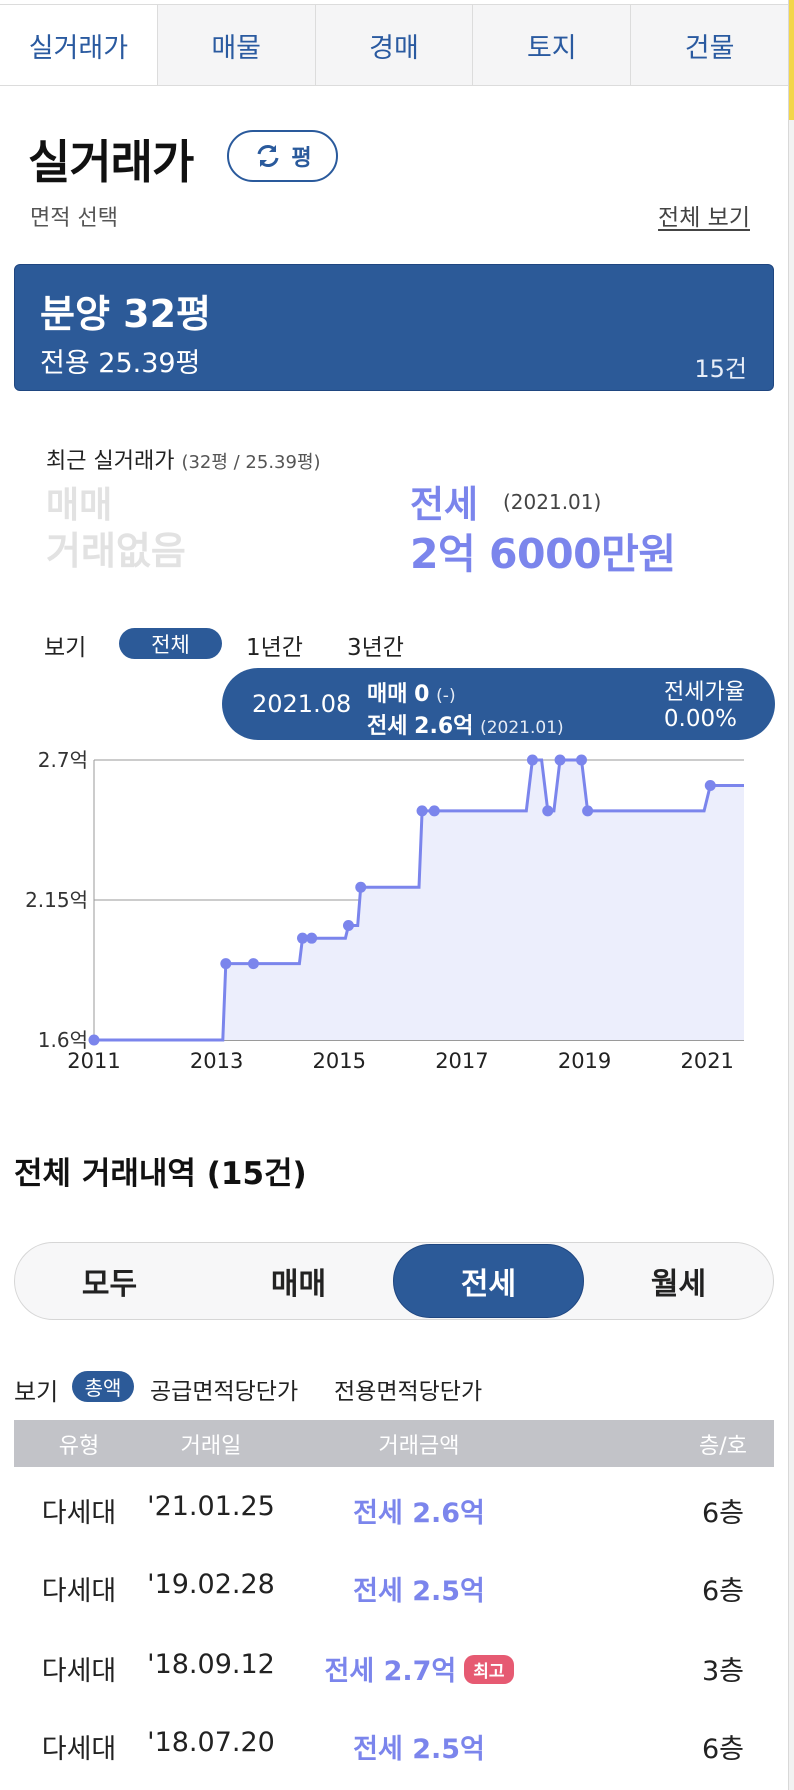 This screenshot has height=1790, width=794. Describe the element at coordinates (109, 1284) in the screenshot. I see `filter-all: 모두` at that location.